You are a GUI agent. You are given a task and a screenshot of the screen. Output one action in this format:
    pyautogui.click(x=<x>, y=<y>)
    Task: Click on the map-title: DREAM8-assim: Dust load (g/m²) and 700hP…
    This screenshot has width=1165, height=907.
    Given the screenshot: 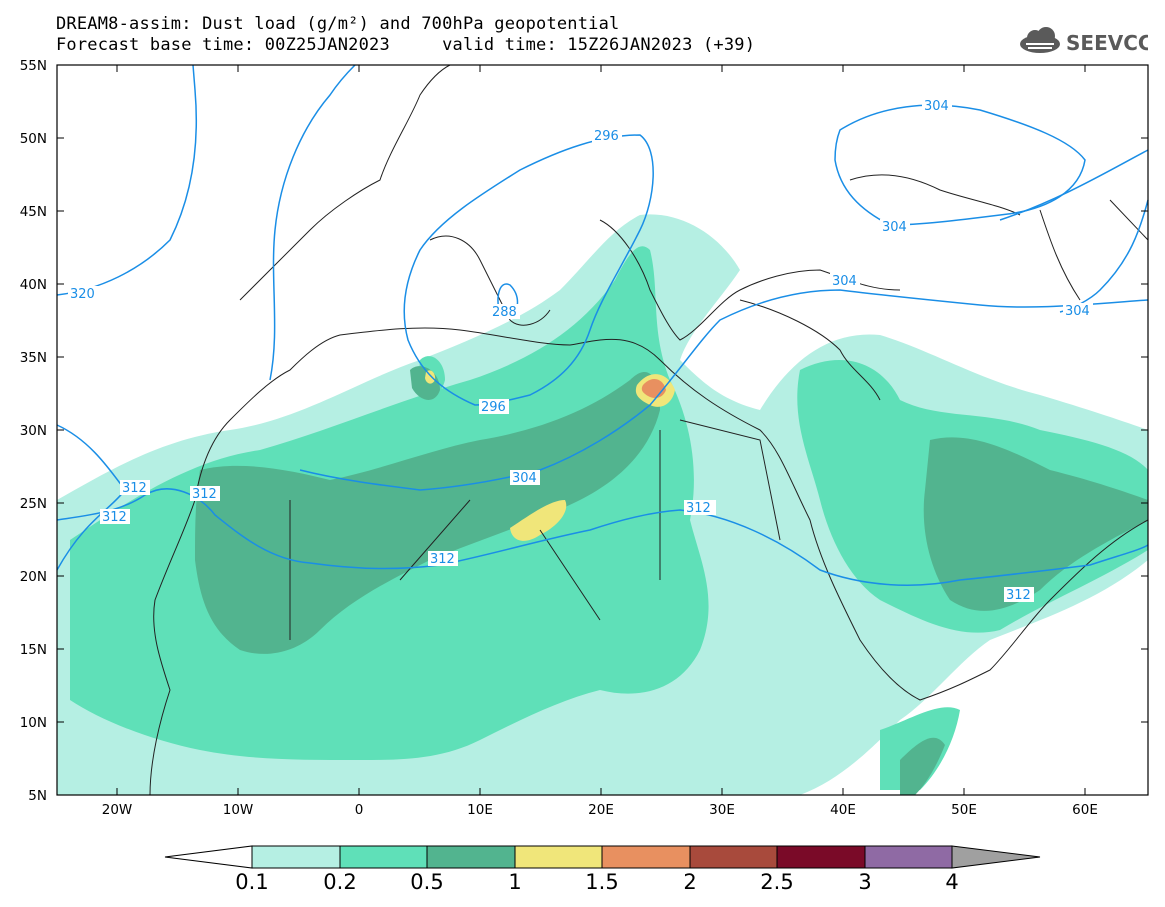 What is the action you would take?
    pyautogui.click(x=338, y=24)
    